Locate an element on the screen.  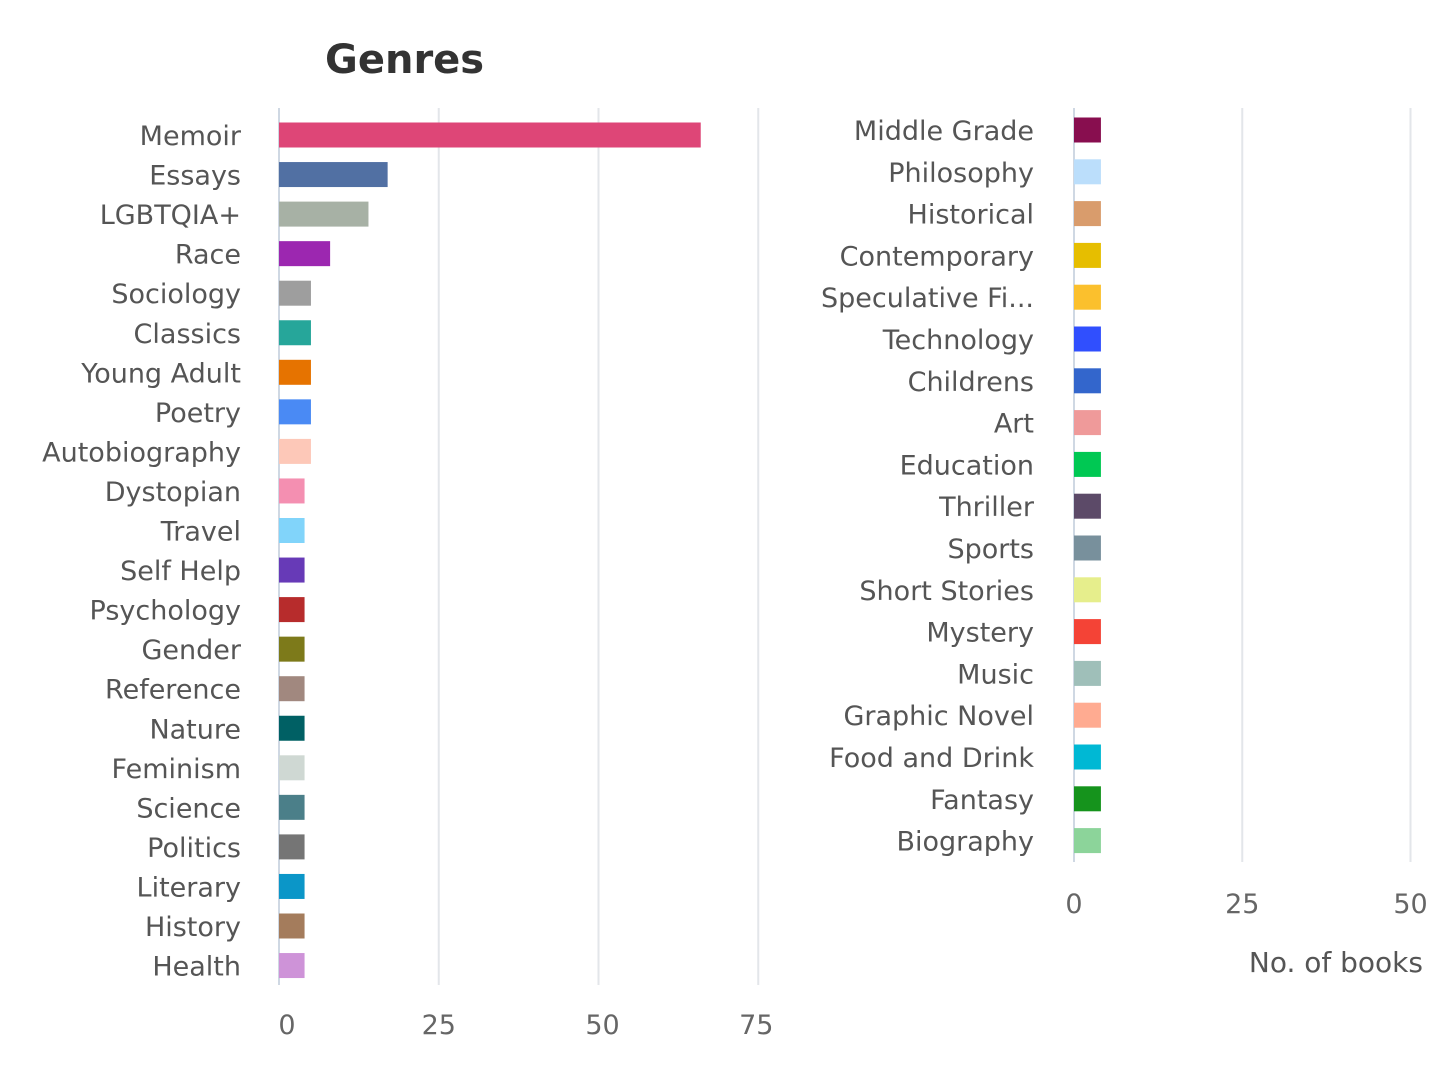
category-label: Art is located at coordinates (1014, 424).